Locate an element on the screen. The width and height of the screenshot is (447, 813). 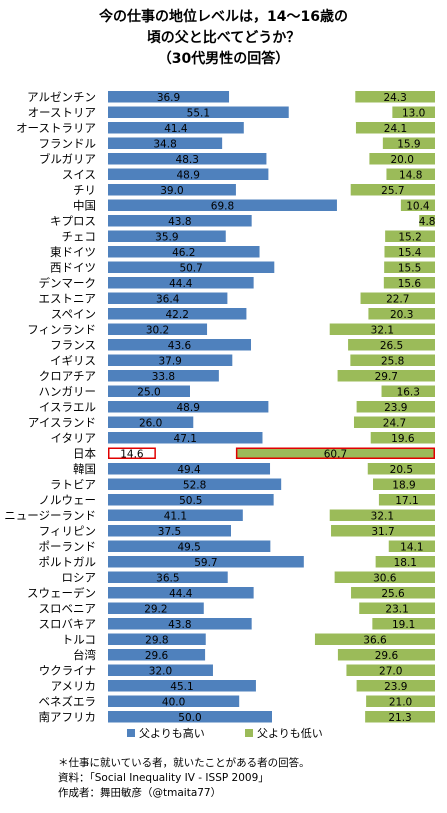
category-label: オーストラリア is located at coordinates (56, 128).